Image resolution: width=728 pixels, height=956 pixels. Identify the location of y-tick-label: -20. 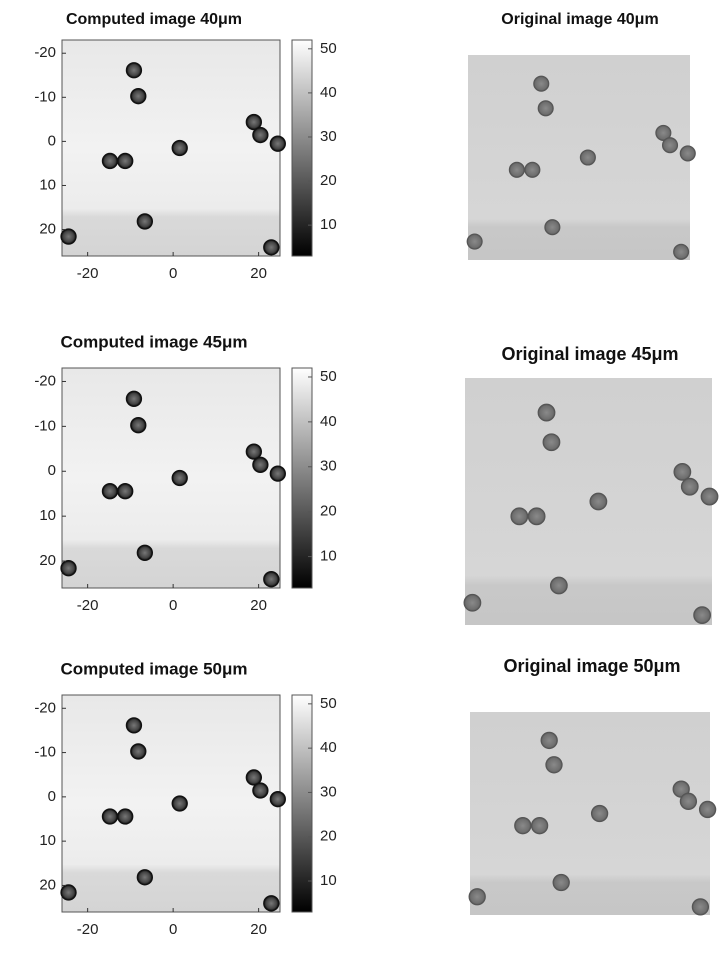
(45, 52).